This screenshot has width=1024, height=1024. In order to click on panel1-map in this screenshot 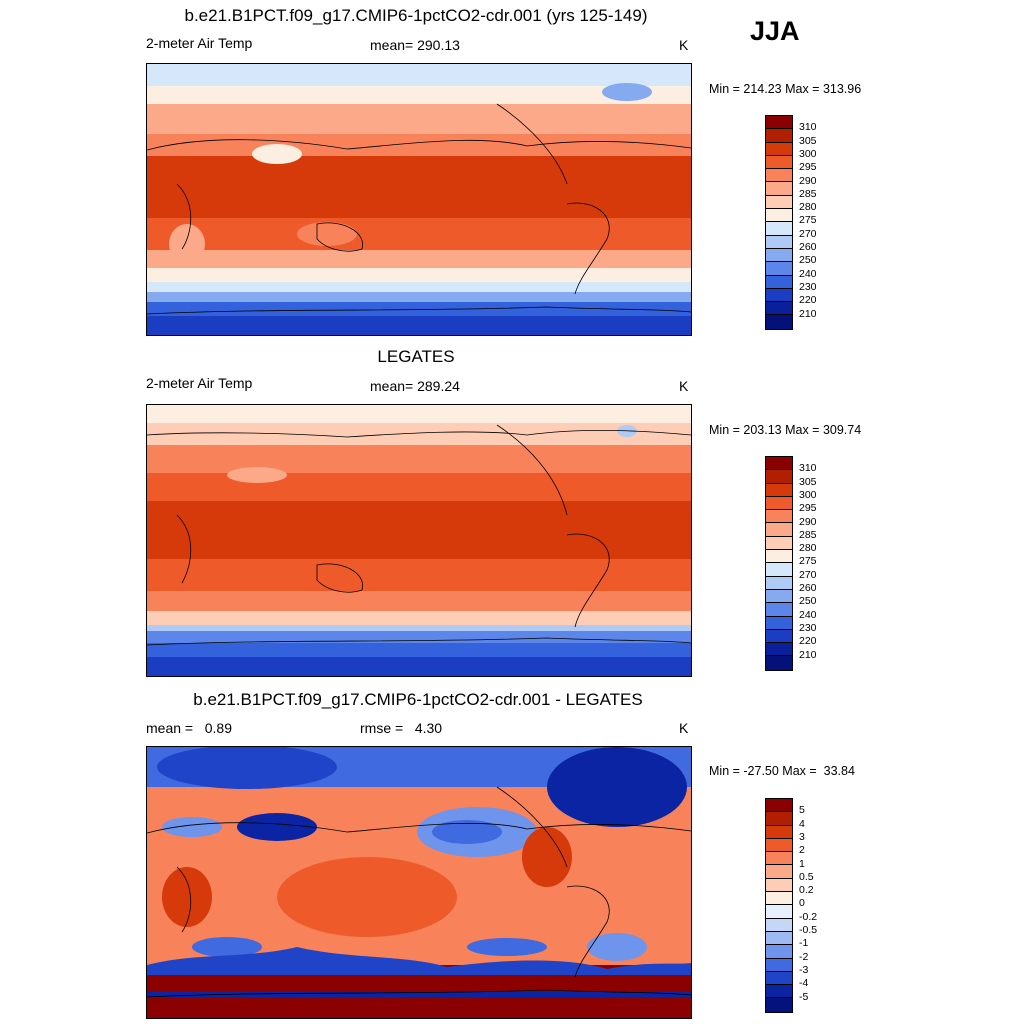, I will do `click(419, 199)`.